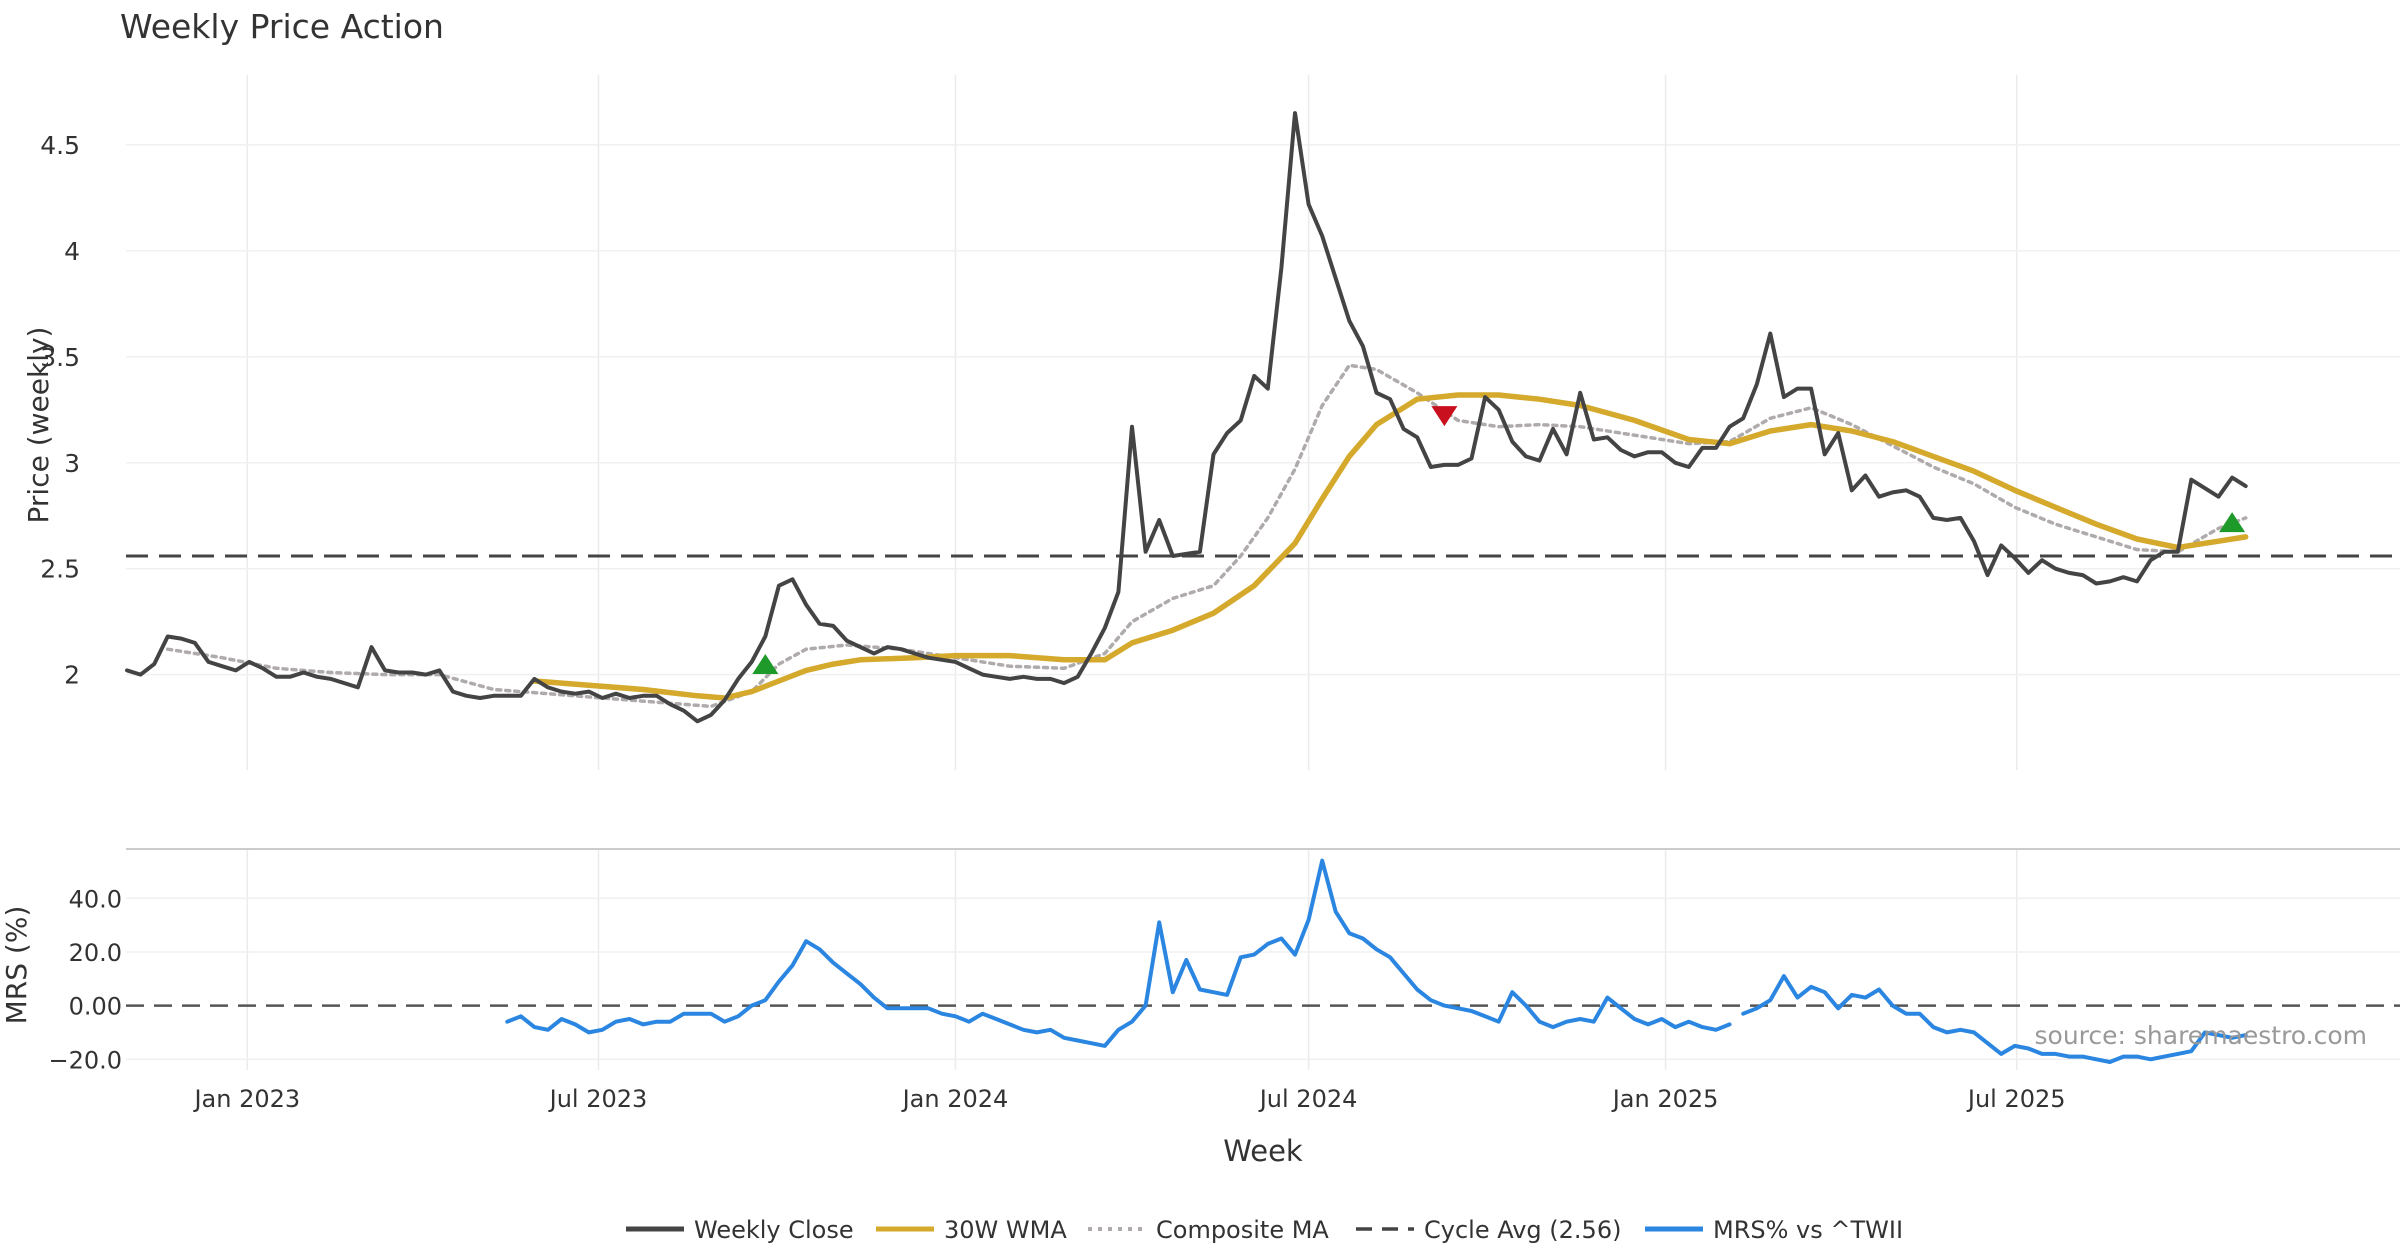  I want to click on mrs-y-tick-label: −20.0, so click(85, 1060).